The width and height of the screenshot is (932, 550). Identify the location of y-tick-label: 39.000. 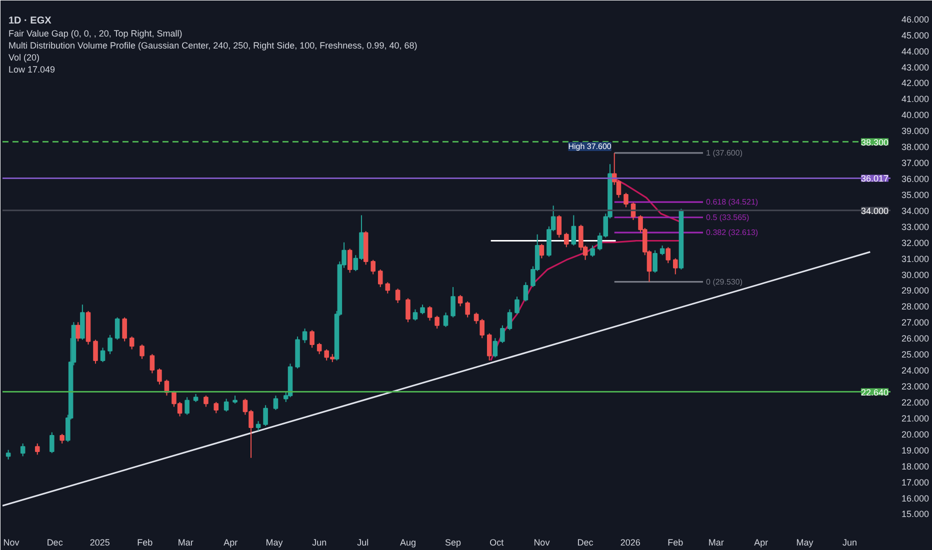
(916, 131).